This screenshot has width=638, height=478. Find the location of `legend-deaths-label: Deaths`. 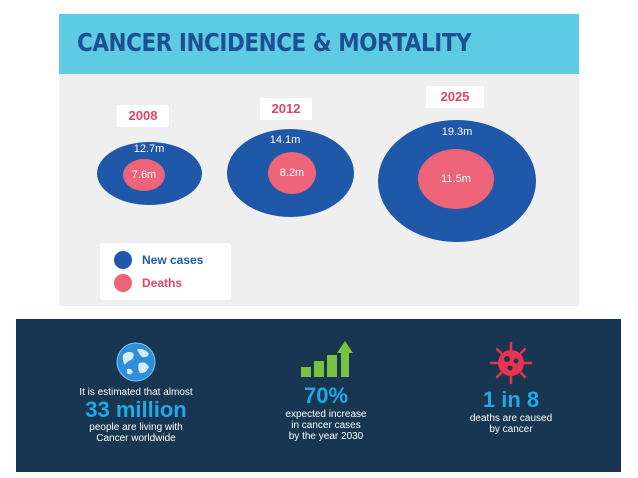

legend-deaths-label: Deaths is located at coordinates (162, 283).